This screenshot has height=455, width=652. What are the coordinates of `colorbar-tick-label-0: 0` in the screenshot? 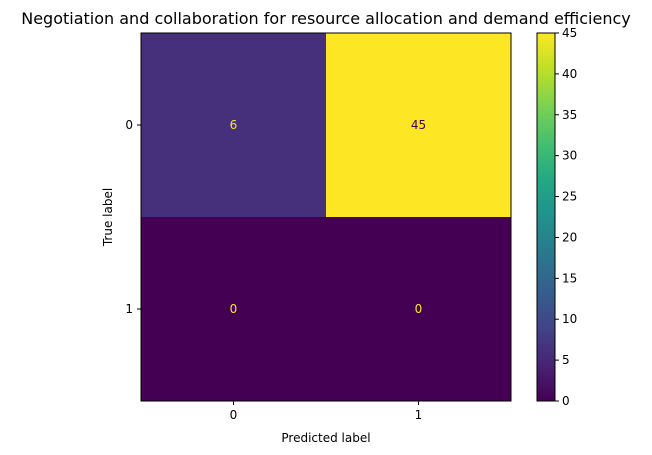 It's located at (566, 401).